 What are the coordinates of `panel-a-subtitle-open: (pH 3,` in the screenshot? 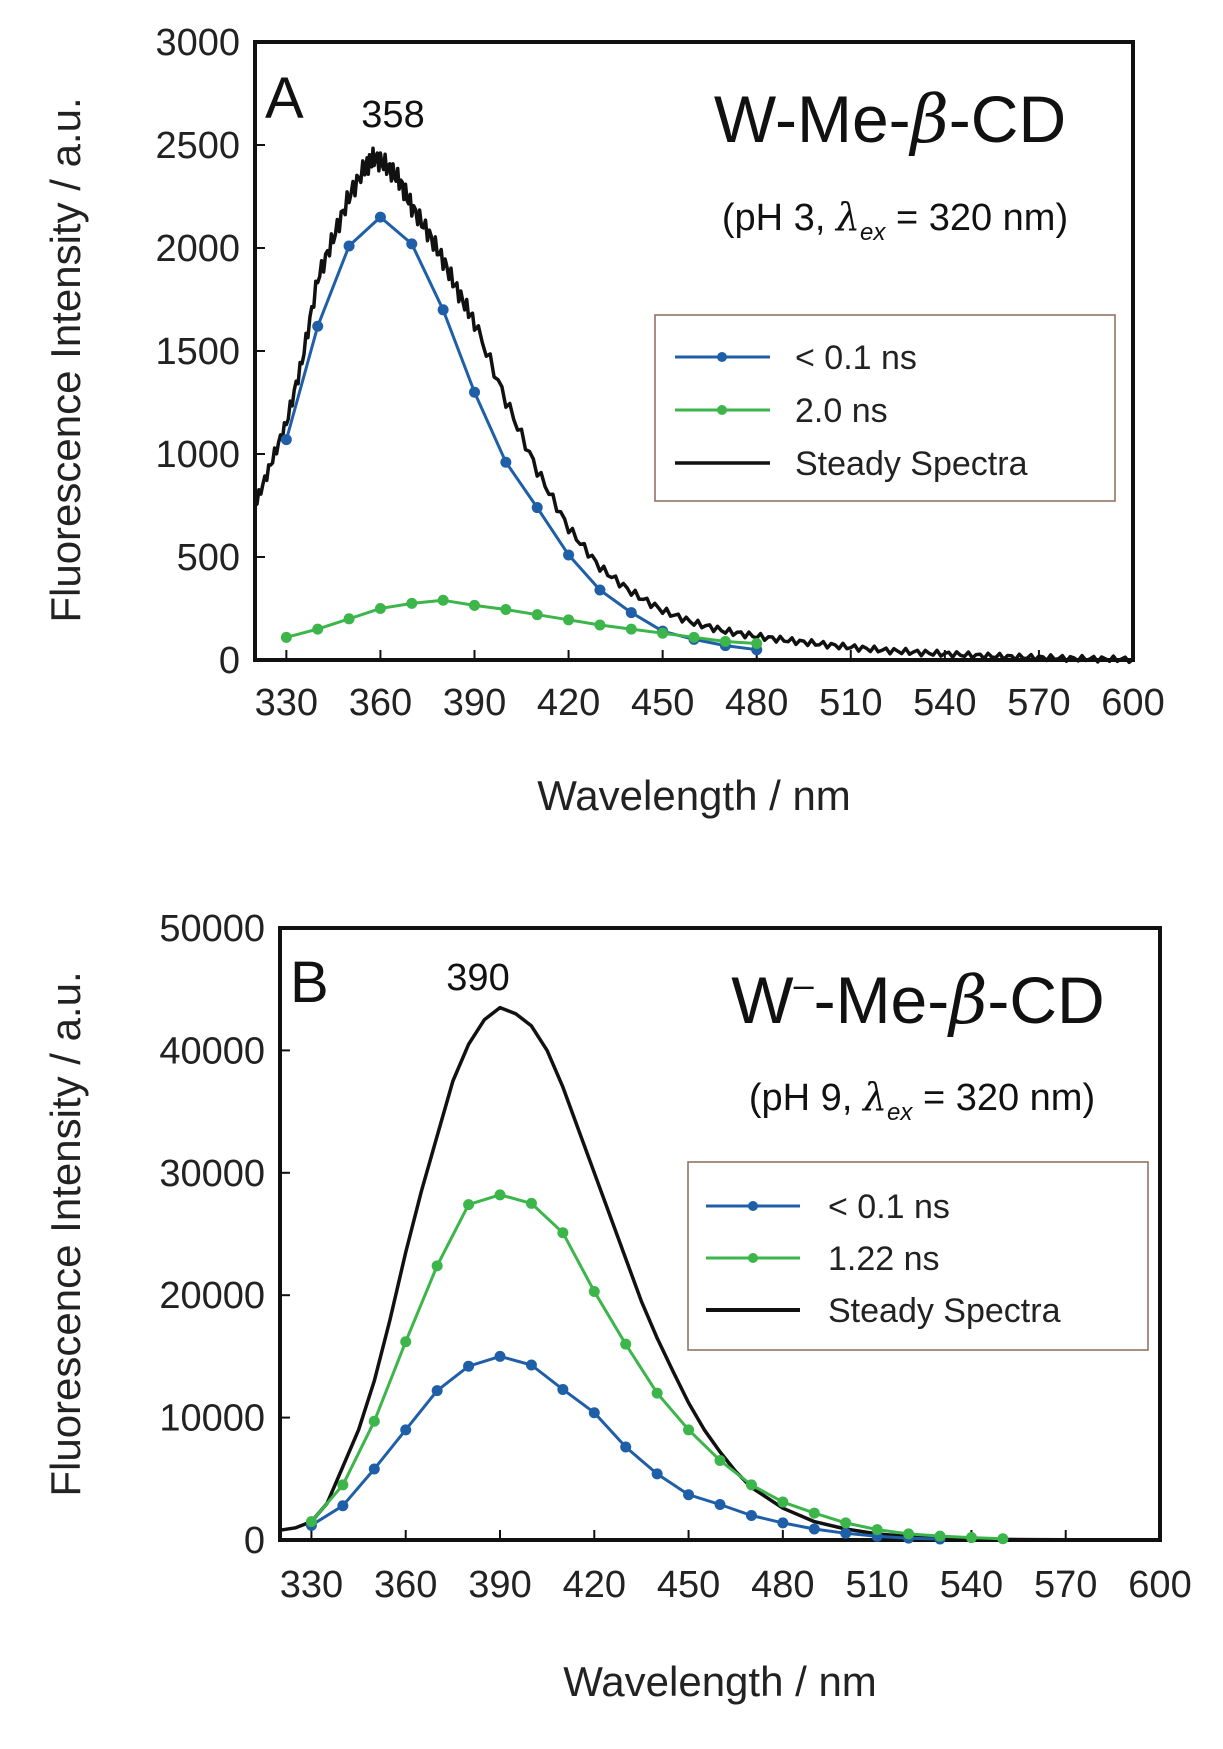 It's located at (779, 218).